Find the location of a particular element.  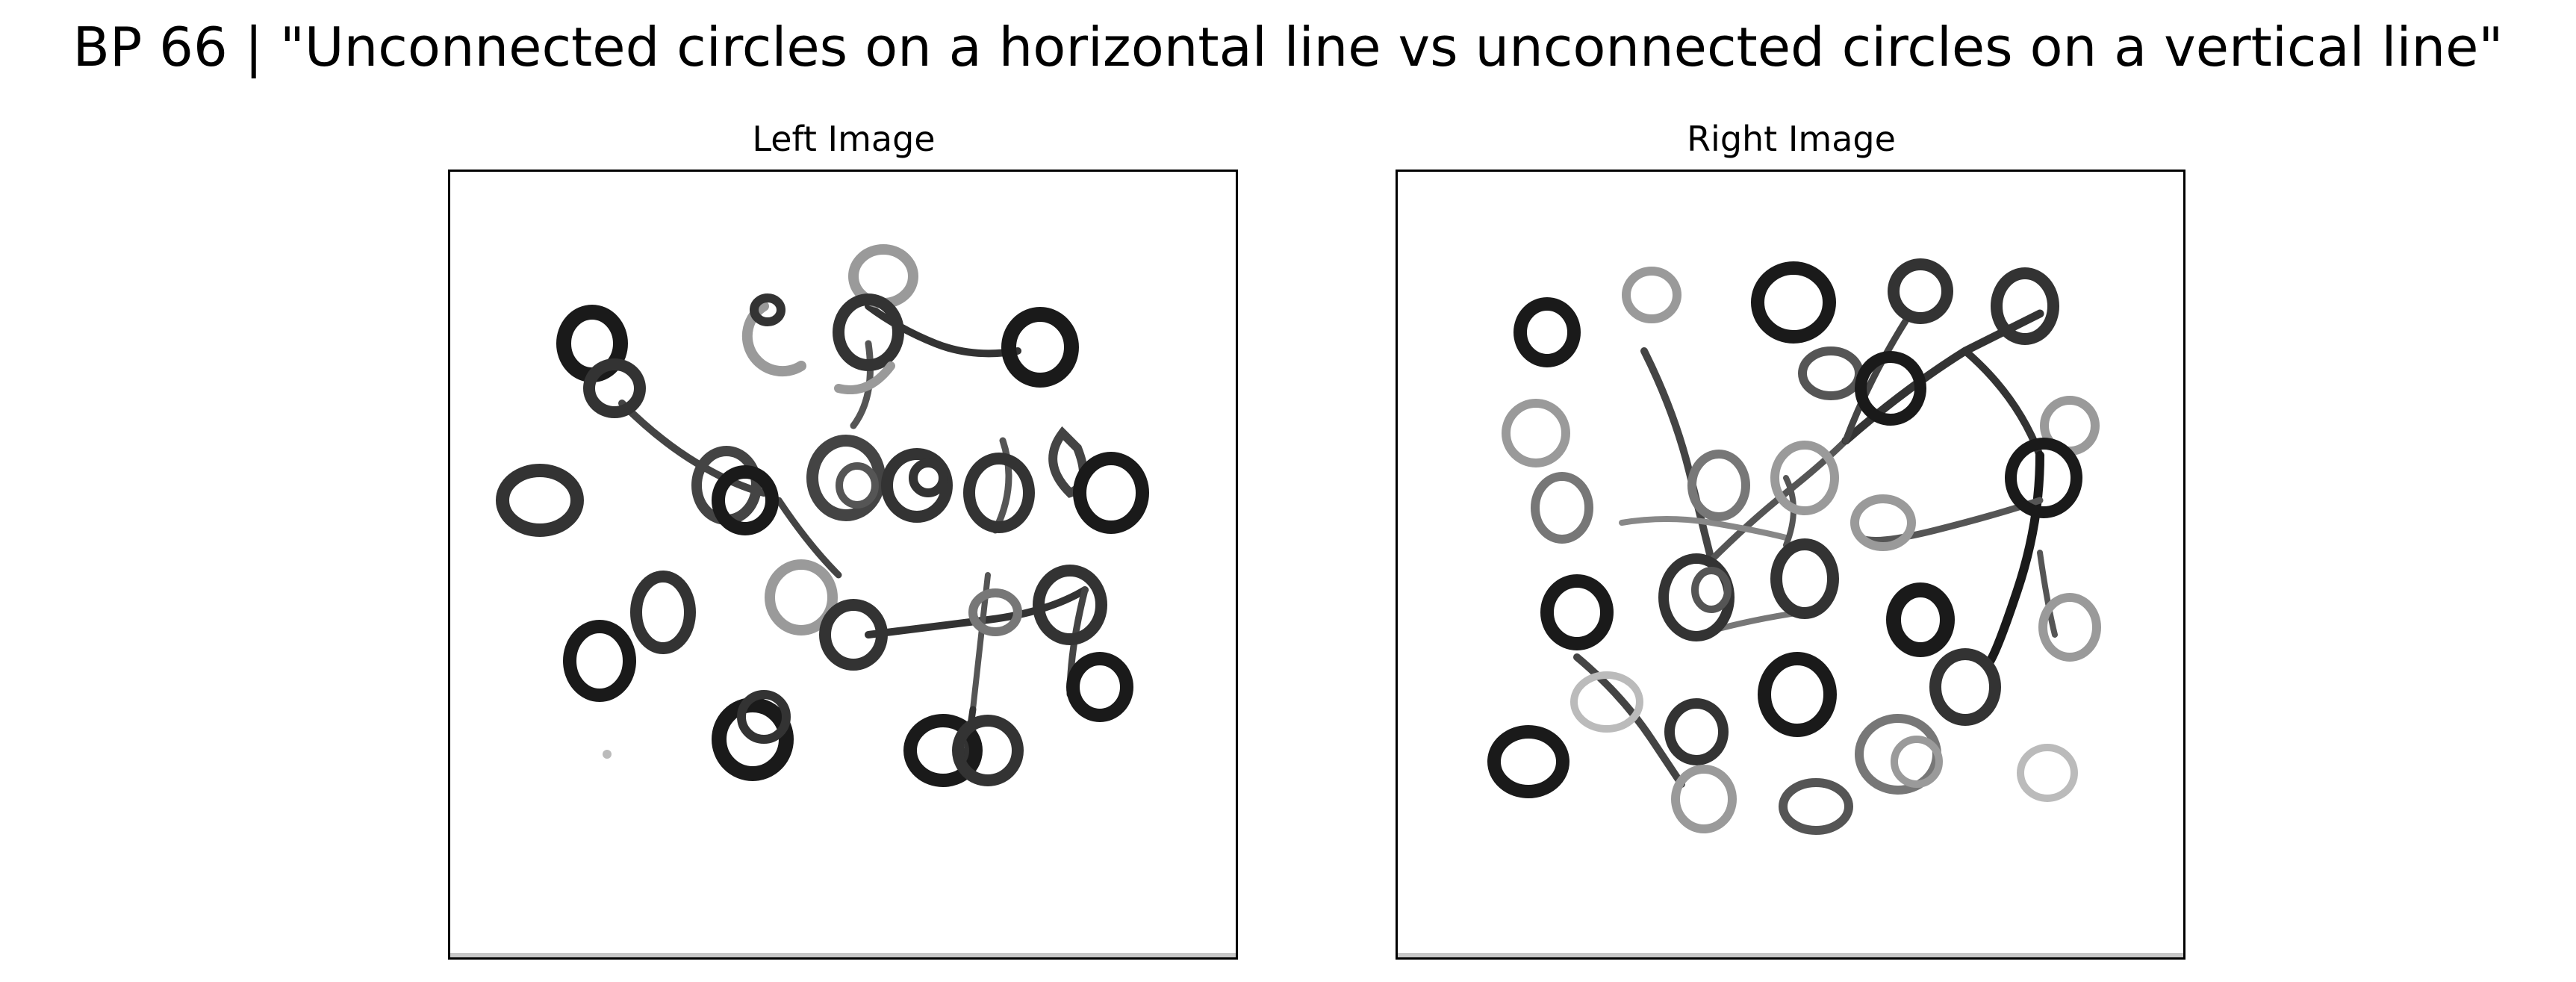

left-panel-title: Left Image is located at coordinates (844, 139).